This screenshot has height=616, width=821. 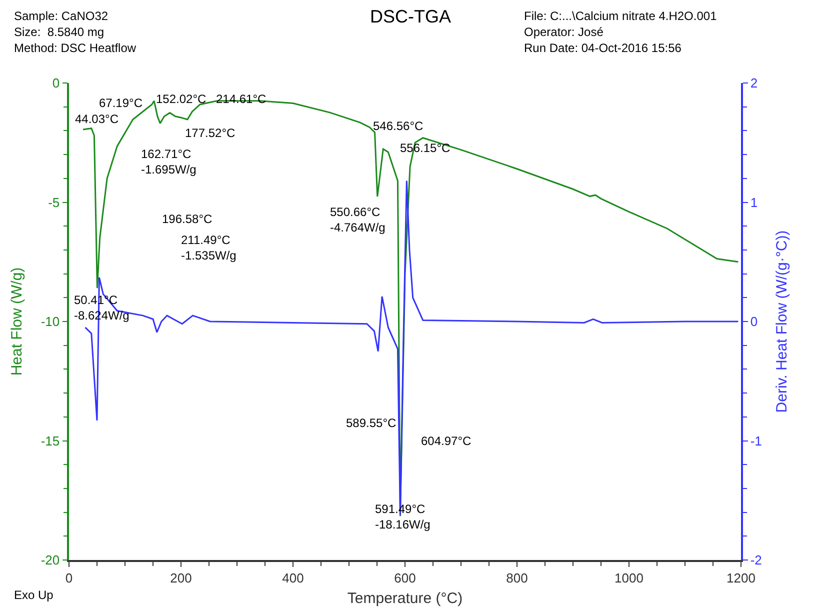 What do you see at coordinates (187, 219) in the screenshot?
I see `annotation: 196.58°C` at bounding box center [187, 219].